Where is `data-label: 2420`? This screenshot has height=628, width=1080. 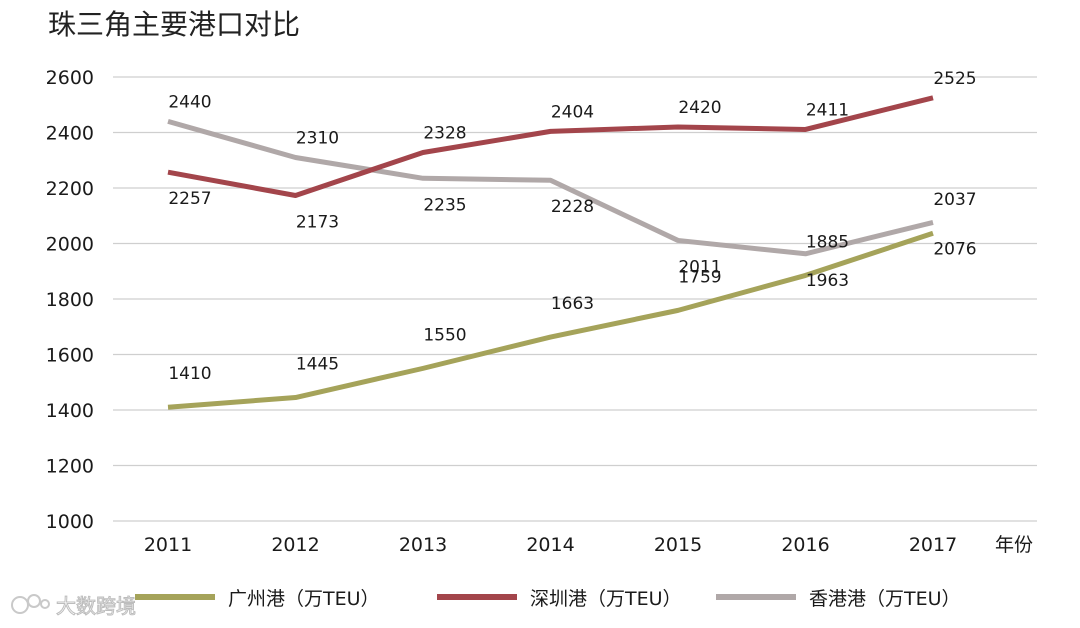 data-label: 2420 is located at coordinates (699, 108).